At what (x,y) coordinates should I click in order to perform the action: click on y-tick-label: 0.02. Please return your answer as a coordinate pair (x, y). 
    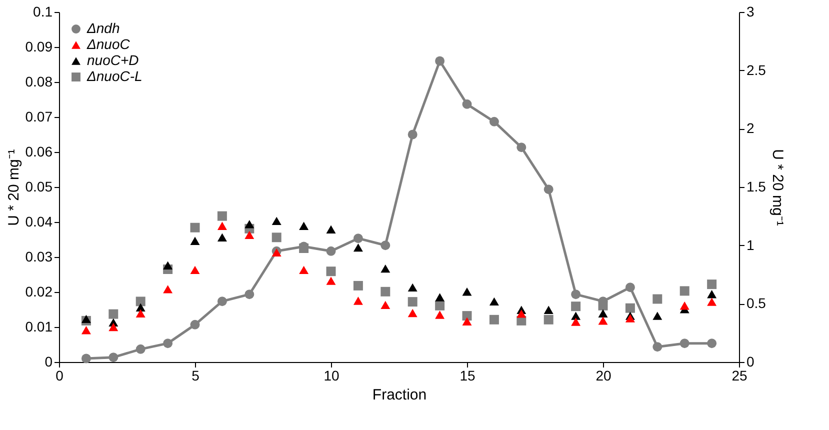
    Looking at the image, I should click on (39, 292).